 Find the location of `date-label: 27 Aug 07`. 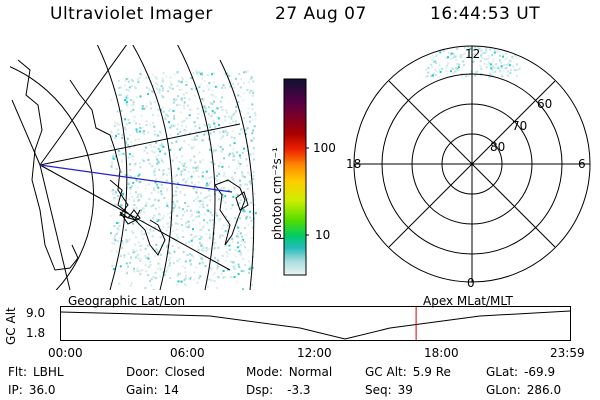

date-label: 27 Aug 07 is located at coordinates (321, 14).